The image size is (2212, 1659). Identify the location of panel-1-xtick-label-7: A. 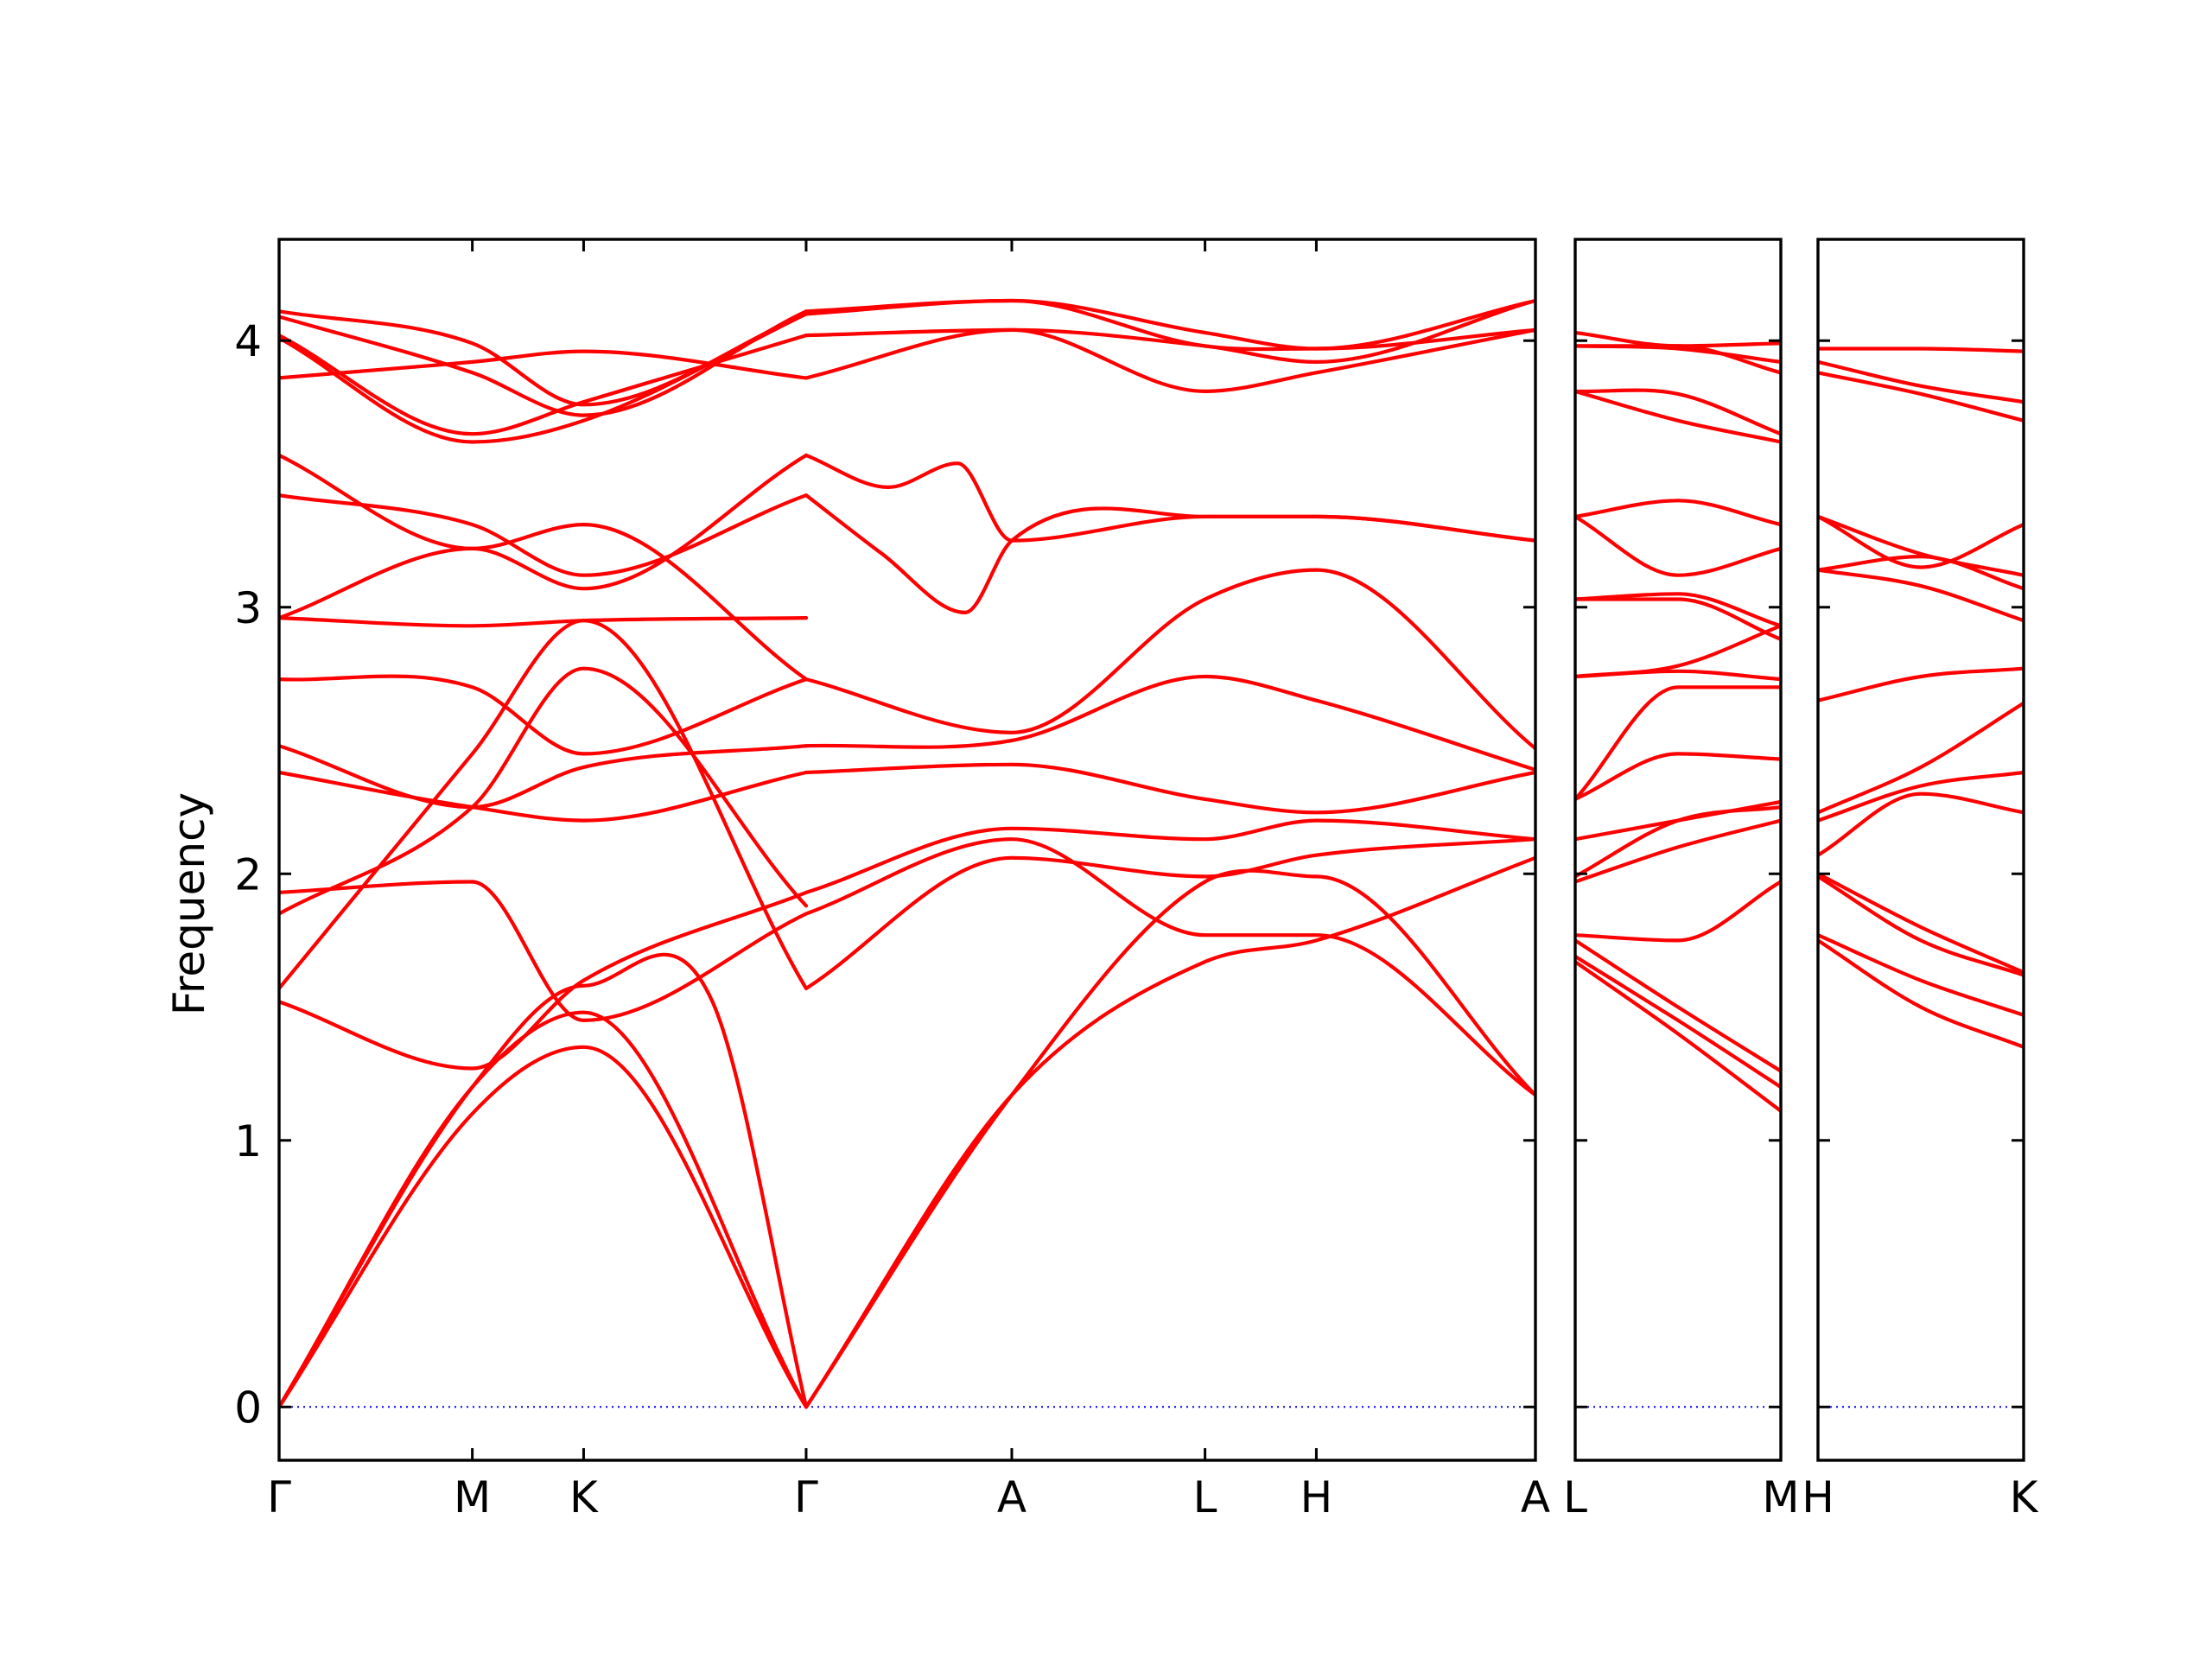
(1535, 1497).